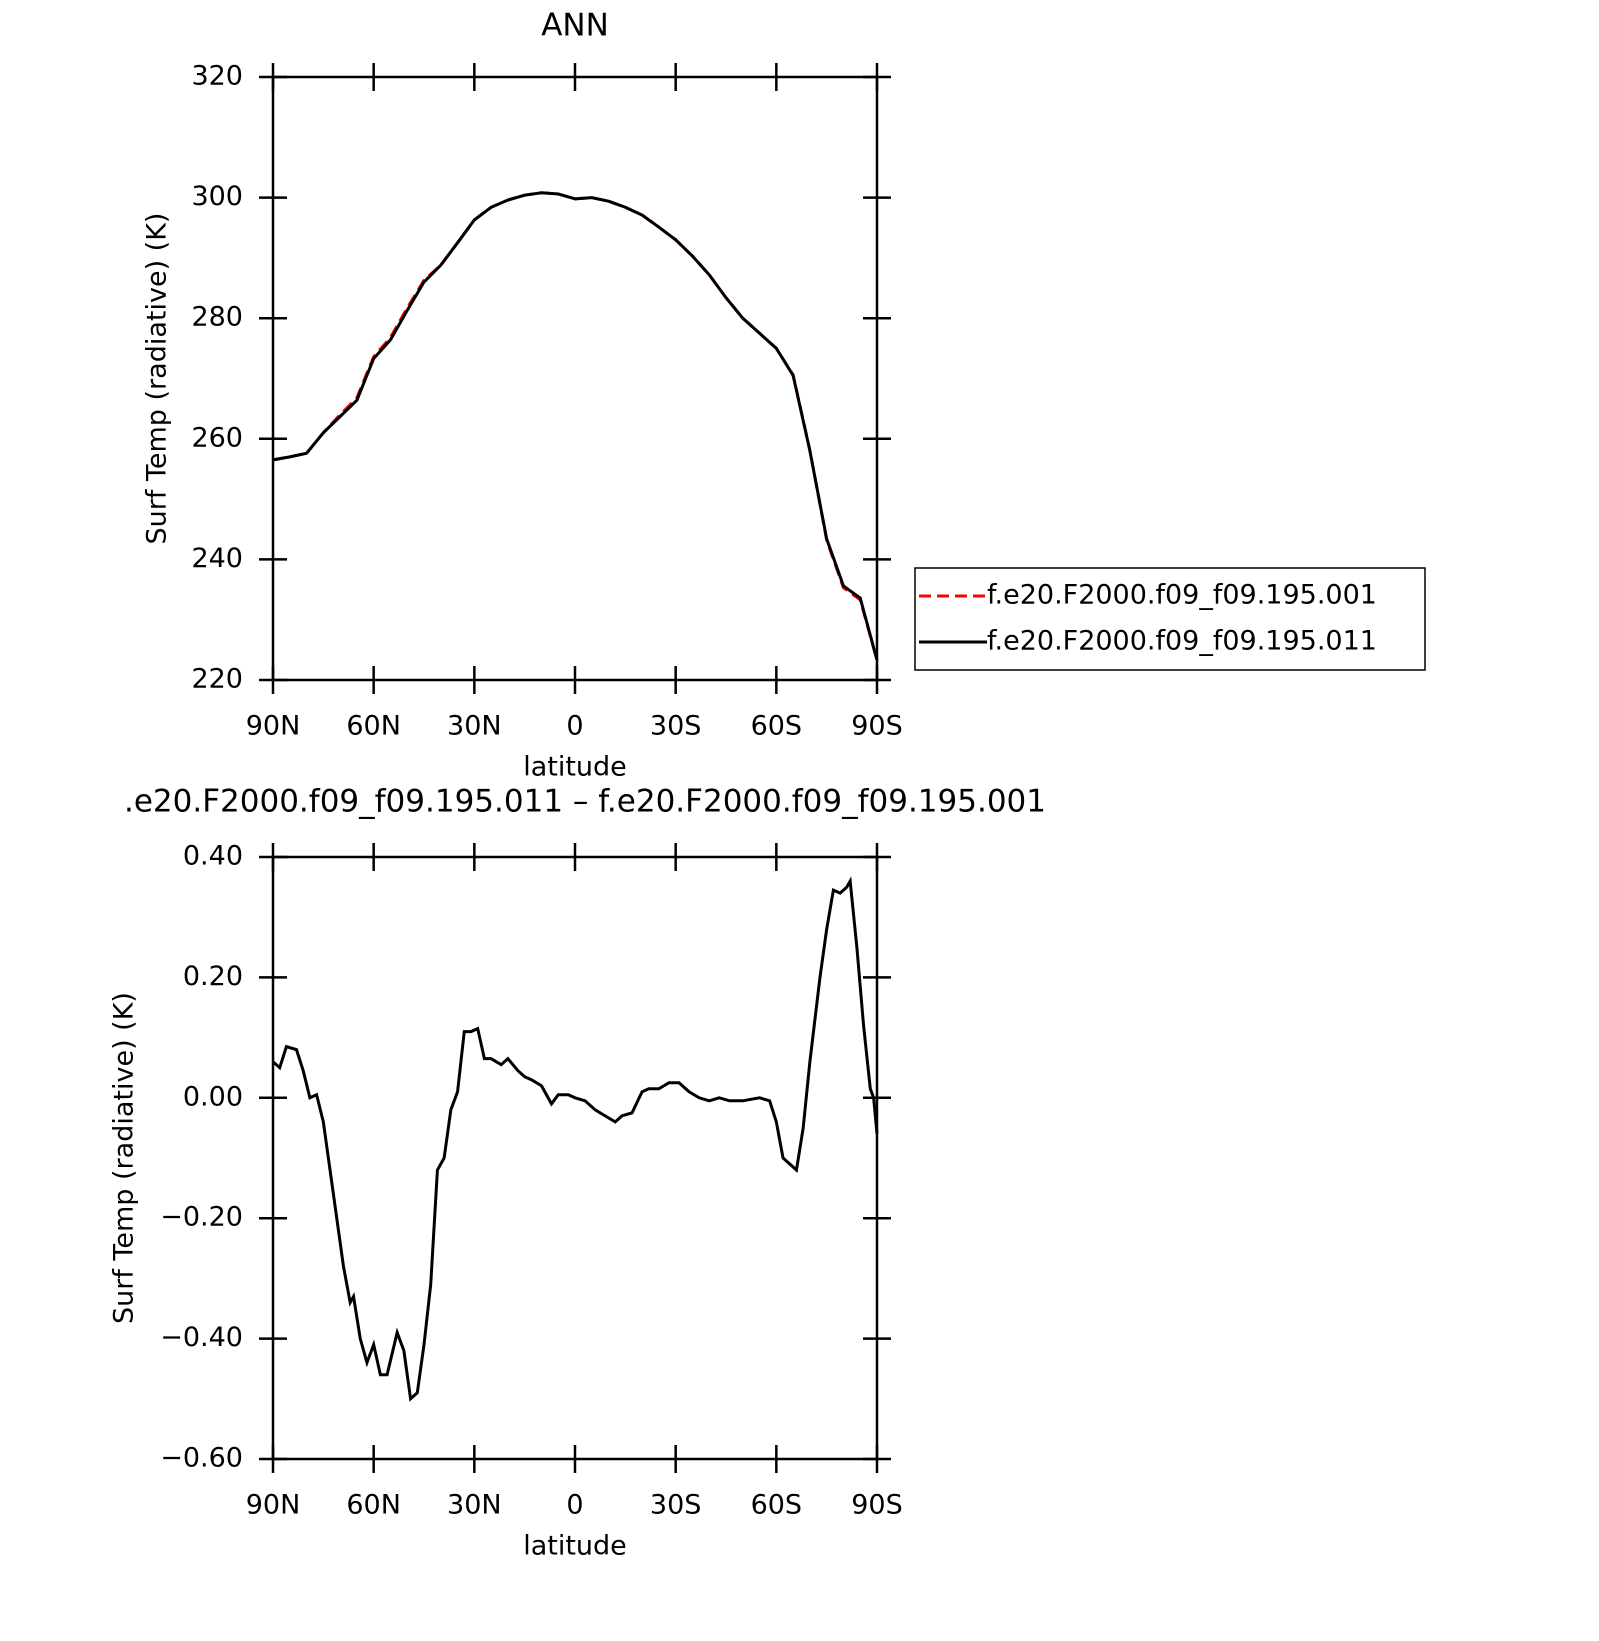 The image size is (1599, 1641). I want to click on y-tick-label: −0.40, so click(201, 1337).